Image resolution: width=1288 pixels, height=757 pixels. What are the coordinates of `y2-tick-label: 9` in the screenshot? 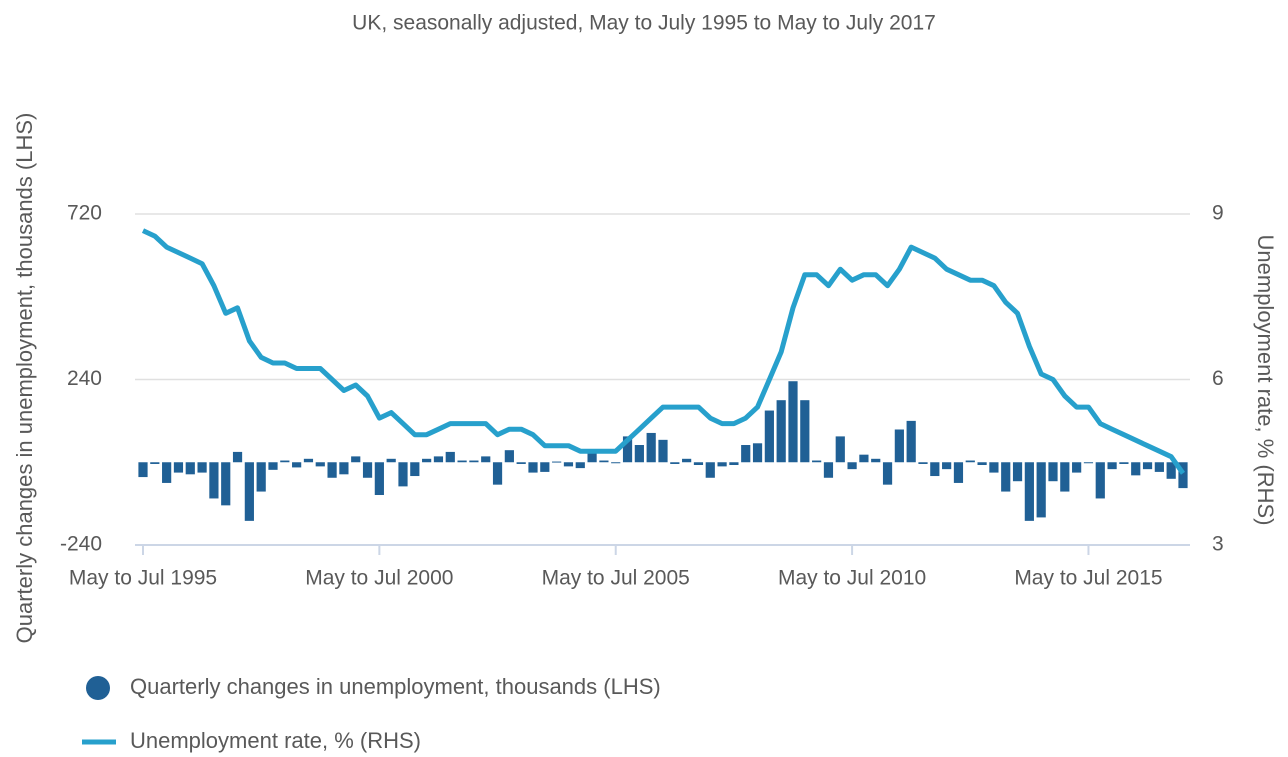 It's located at (1218, 213).